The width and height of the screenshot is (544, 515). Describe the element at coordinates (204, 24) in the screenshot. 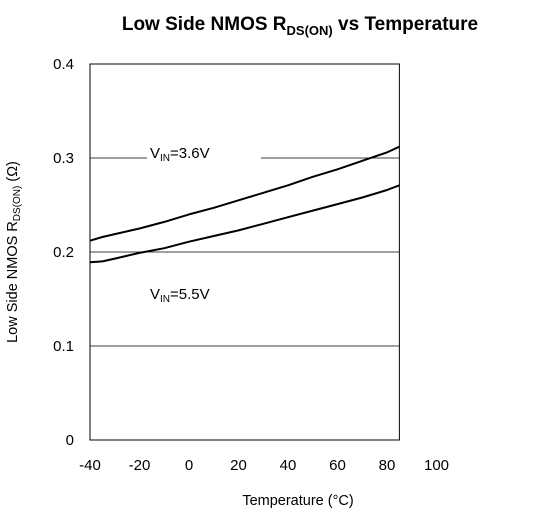

I see `chart-title-prefix: Low Side NMOS R` at that location.